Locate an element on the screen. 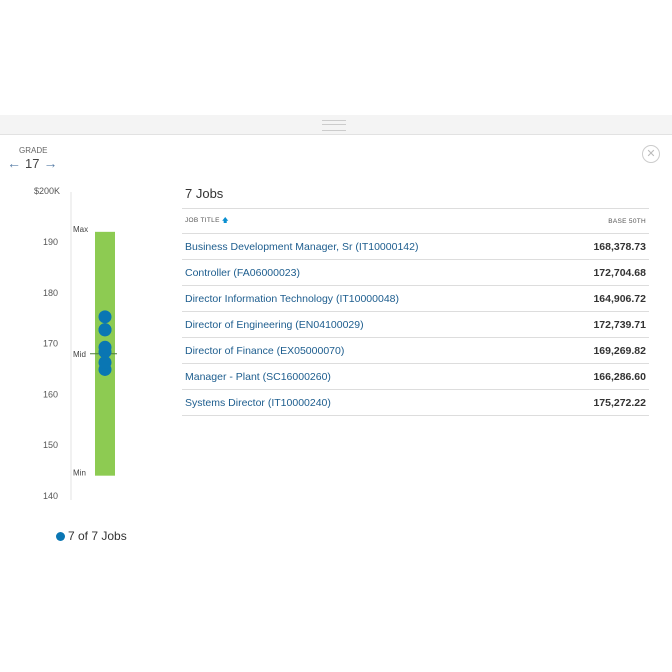 Image resolution: width=672 pixels, height=672 pixels. legend: 7 of 7 Jobs is located at coordinates (91, 536).